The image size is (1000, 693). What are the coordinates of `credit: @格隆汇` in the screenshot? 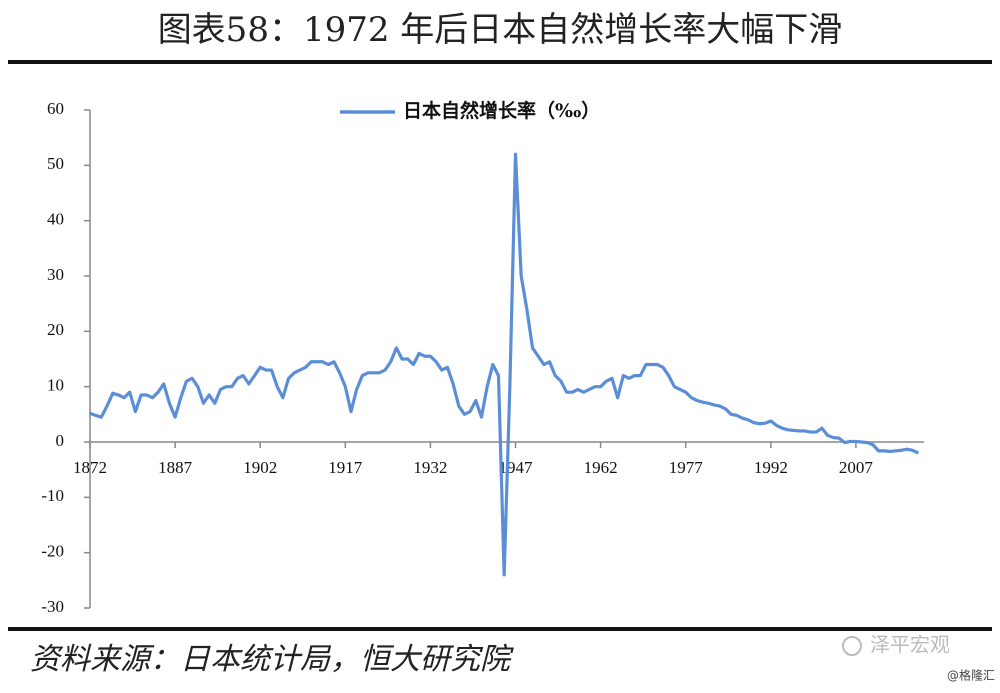 It's located at (971, 675).